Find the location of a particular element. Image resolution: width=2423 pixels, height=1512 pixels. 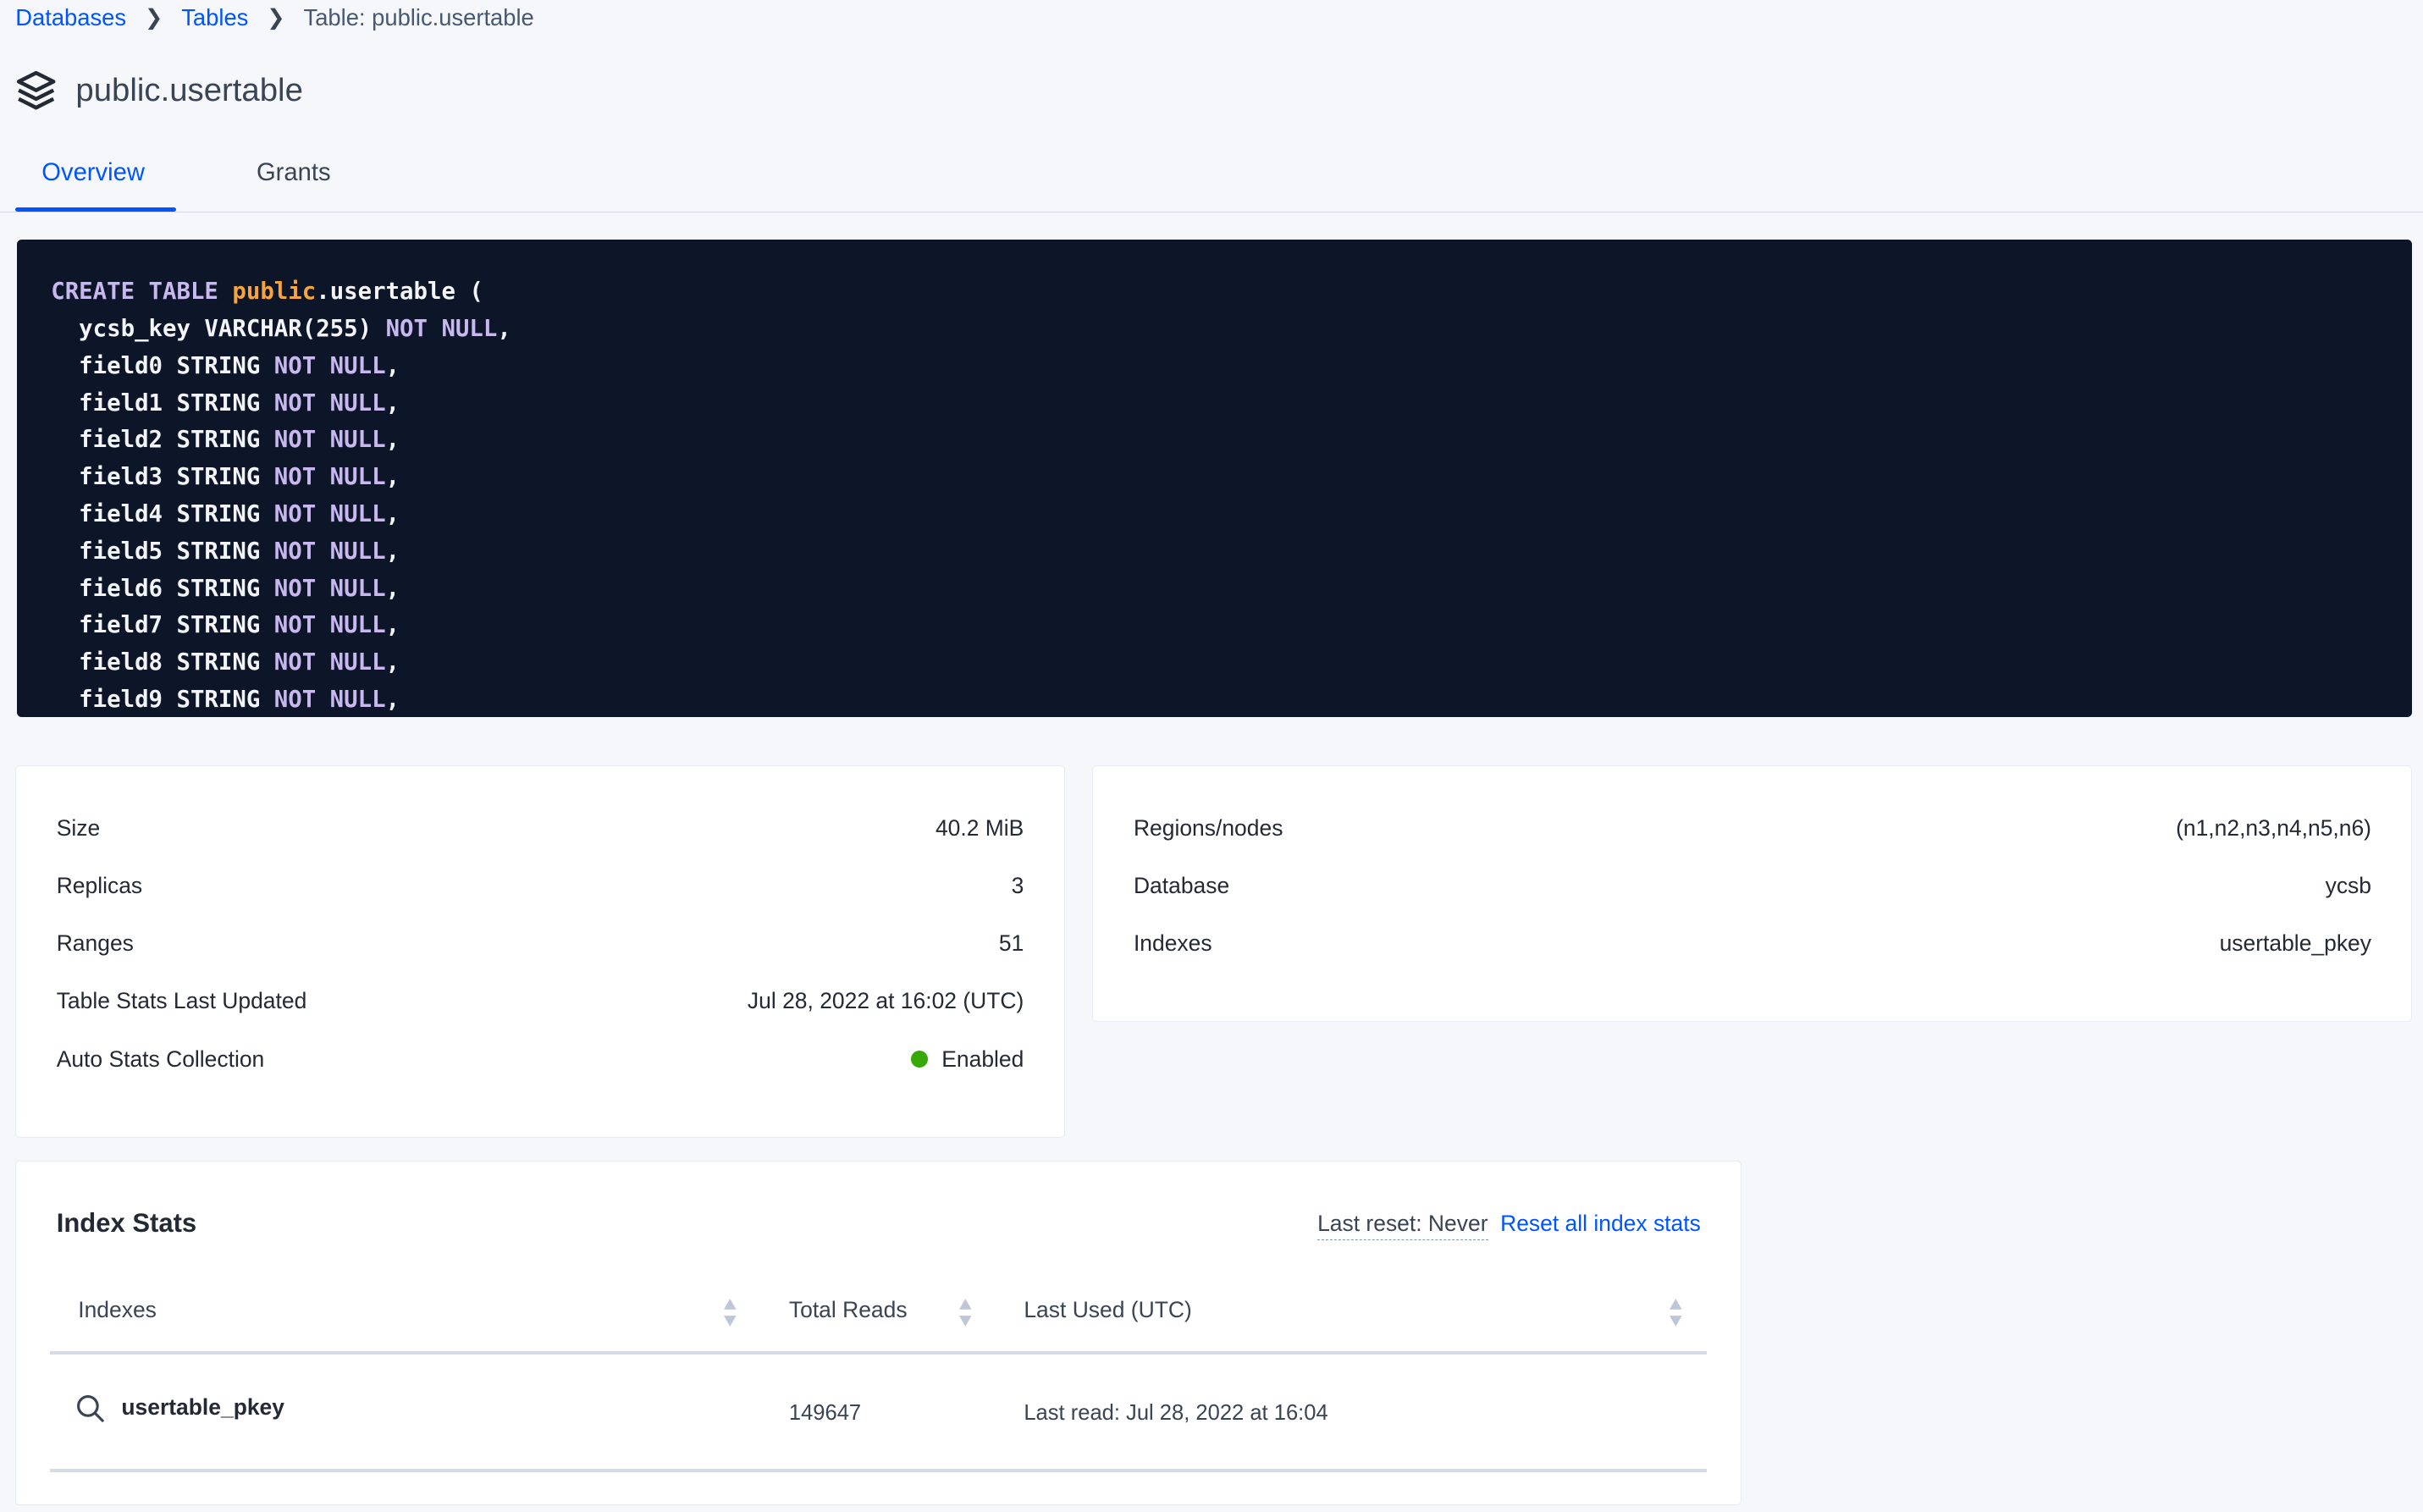

stat-value: 3 is located at coordinates (1018, 886).